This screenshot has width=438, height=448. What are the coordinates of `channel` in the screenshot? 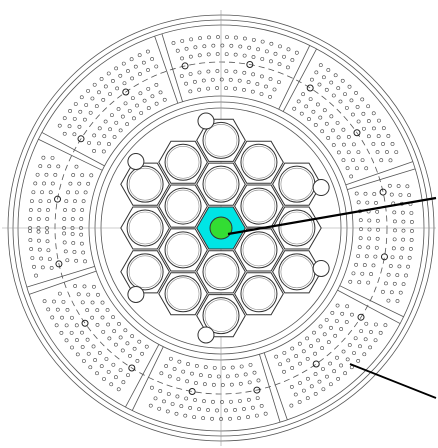 It's located at (310, 88).